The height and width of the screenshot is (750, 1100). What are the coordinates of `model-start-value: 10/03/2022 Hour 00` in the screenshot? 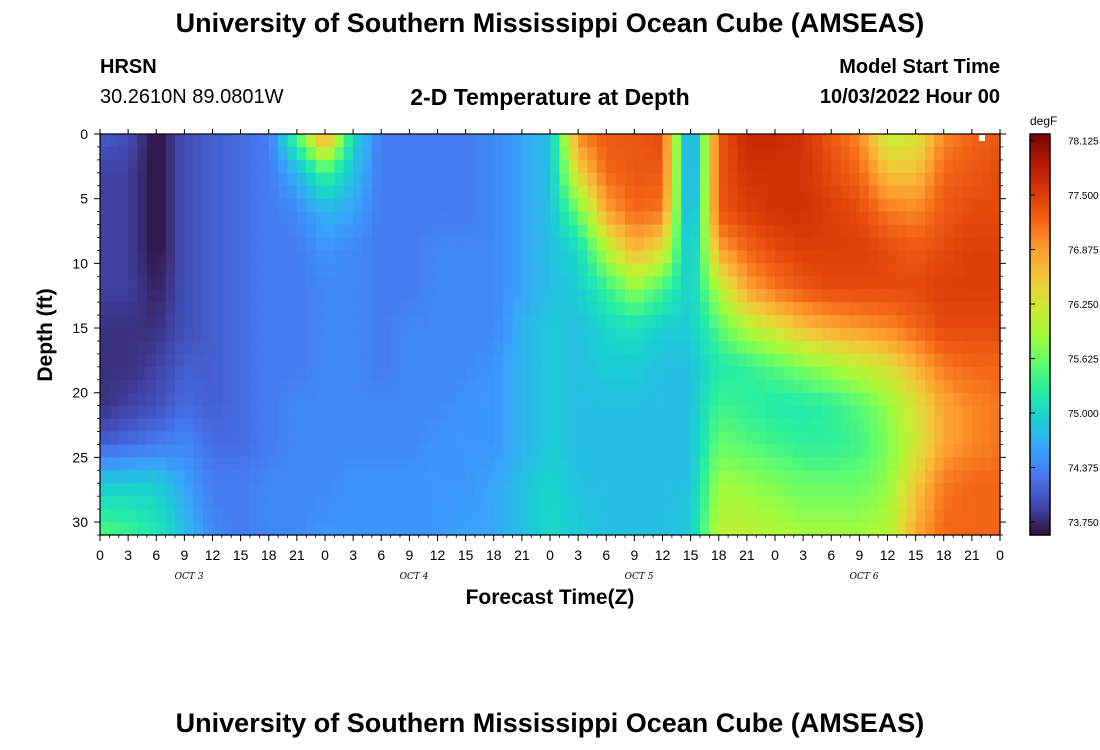 It's located at (909, 97).